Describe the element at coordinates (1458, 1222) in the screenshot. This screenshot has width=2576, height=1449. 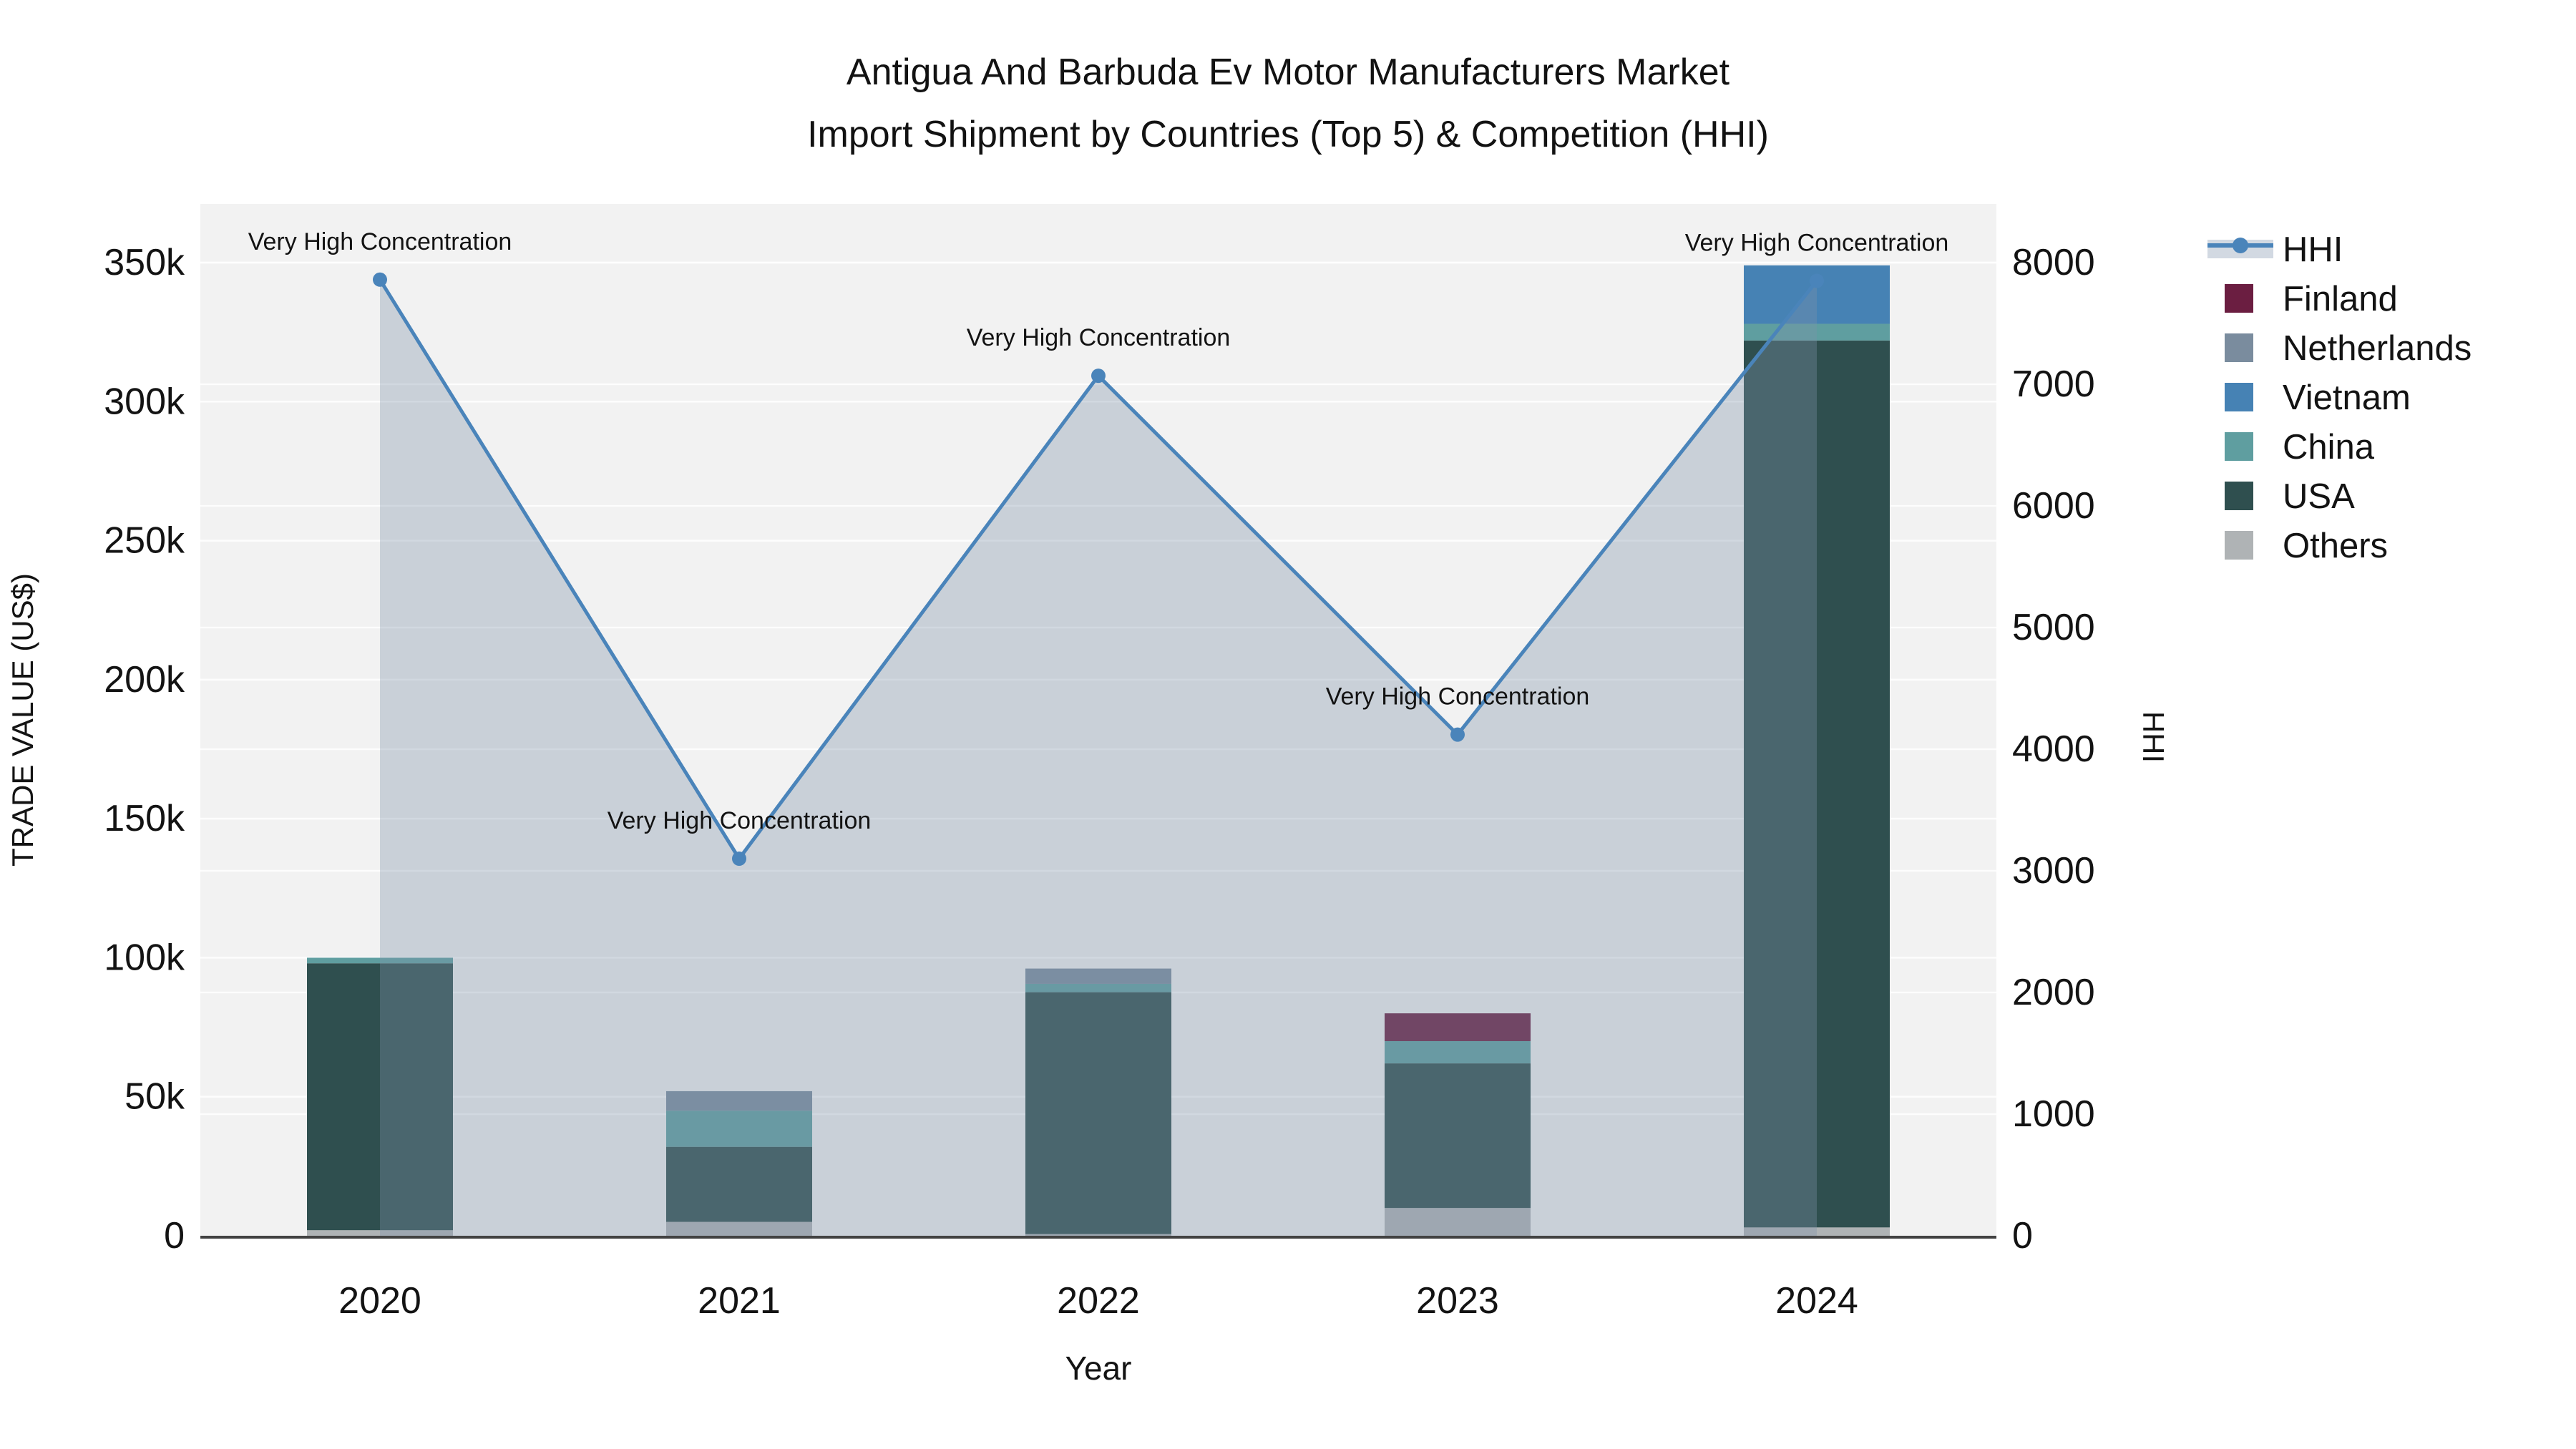
I see `bar-segment-others-2023` at that location.